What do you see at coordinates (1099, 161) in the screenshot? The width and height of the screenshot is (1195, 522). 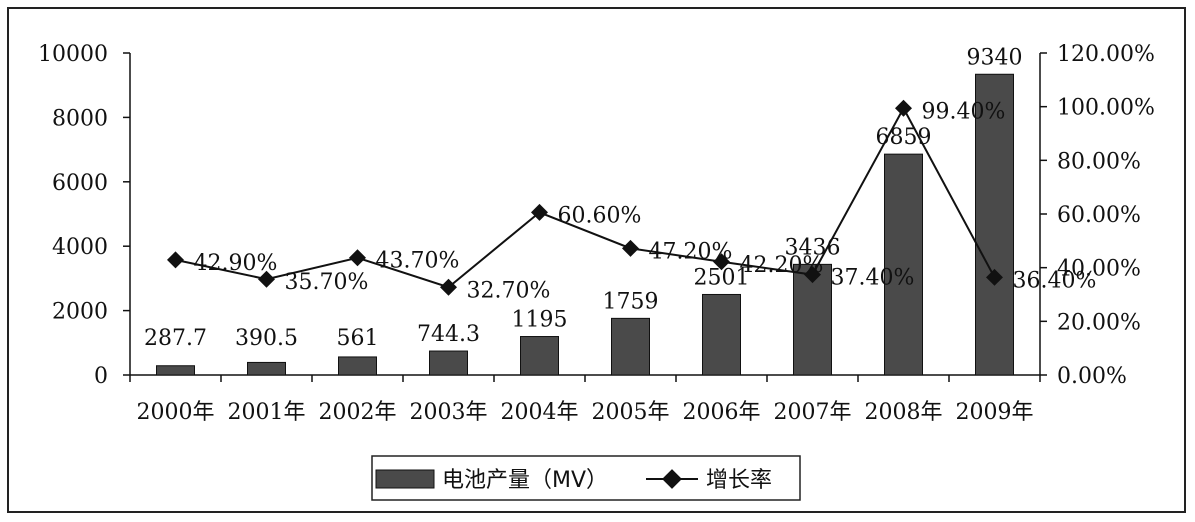 I see `y-right-tick-label: 80.00%` at bounding box center [1099, 161].